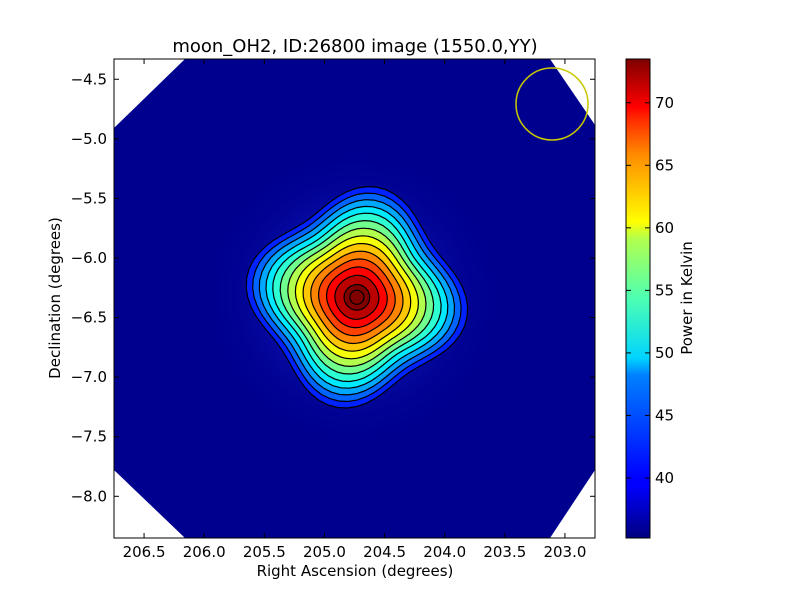  Describe the element at coordinates (638, 298) in the screenshot. I see `colorbar-gradient` at that location.